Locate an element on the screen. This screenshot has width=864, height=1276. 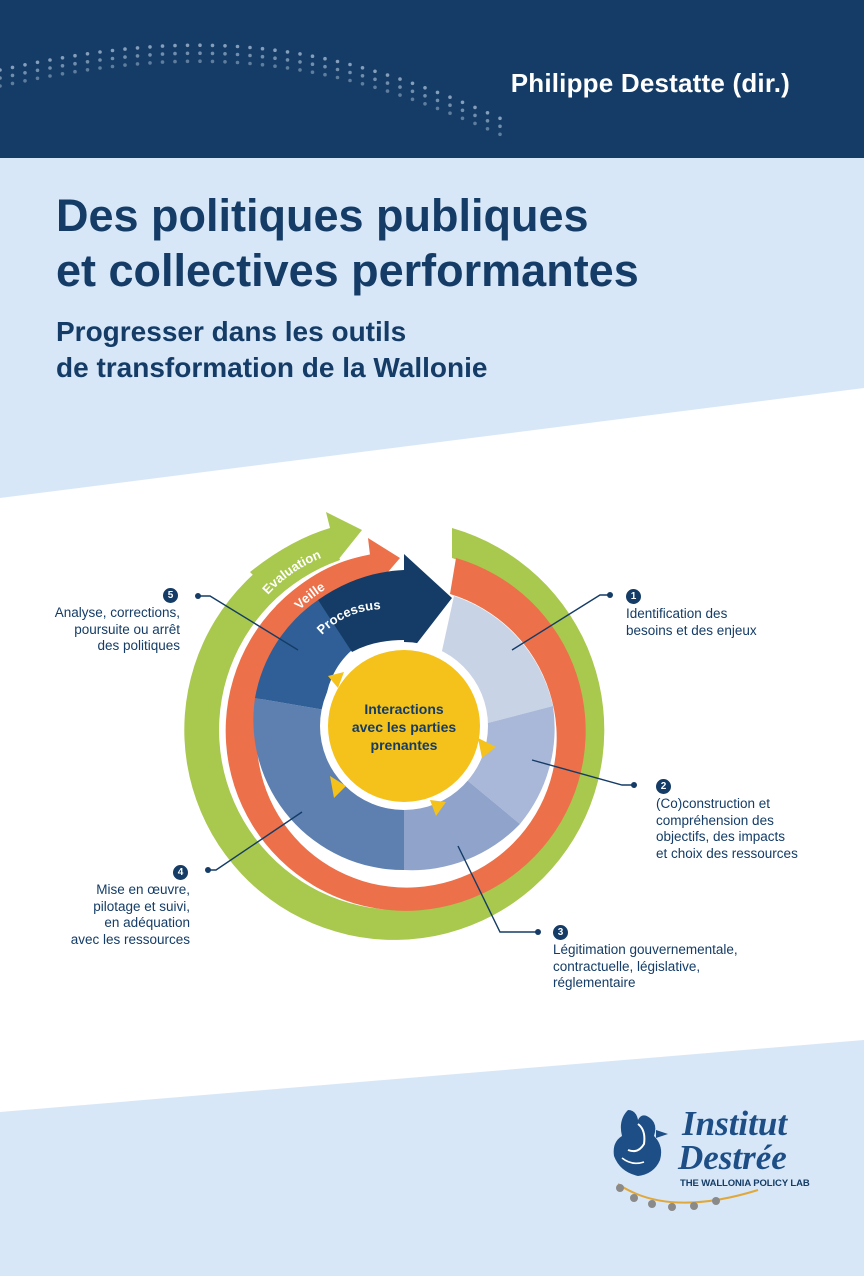
book-title-line-2: et collectives performantes is located at coordinates (347, 270).